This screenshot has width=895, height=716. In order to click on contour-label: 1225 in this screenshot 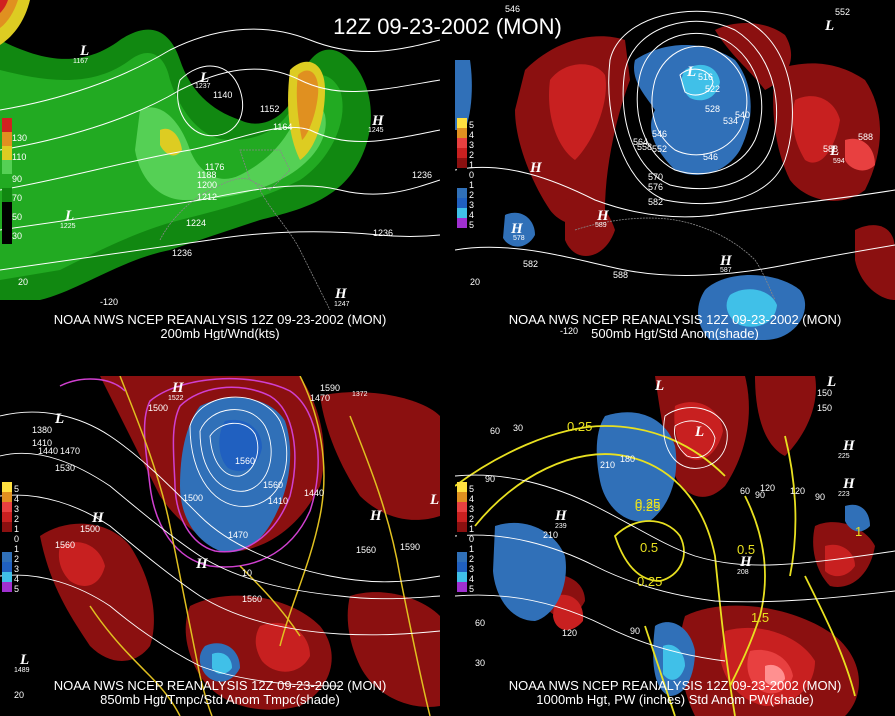, I will do `click(68, 226)`.